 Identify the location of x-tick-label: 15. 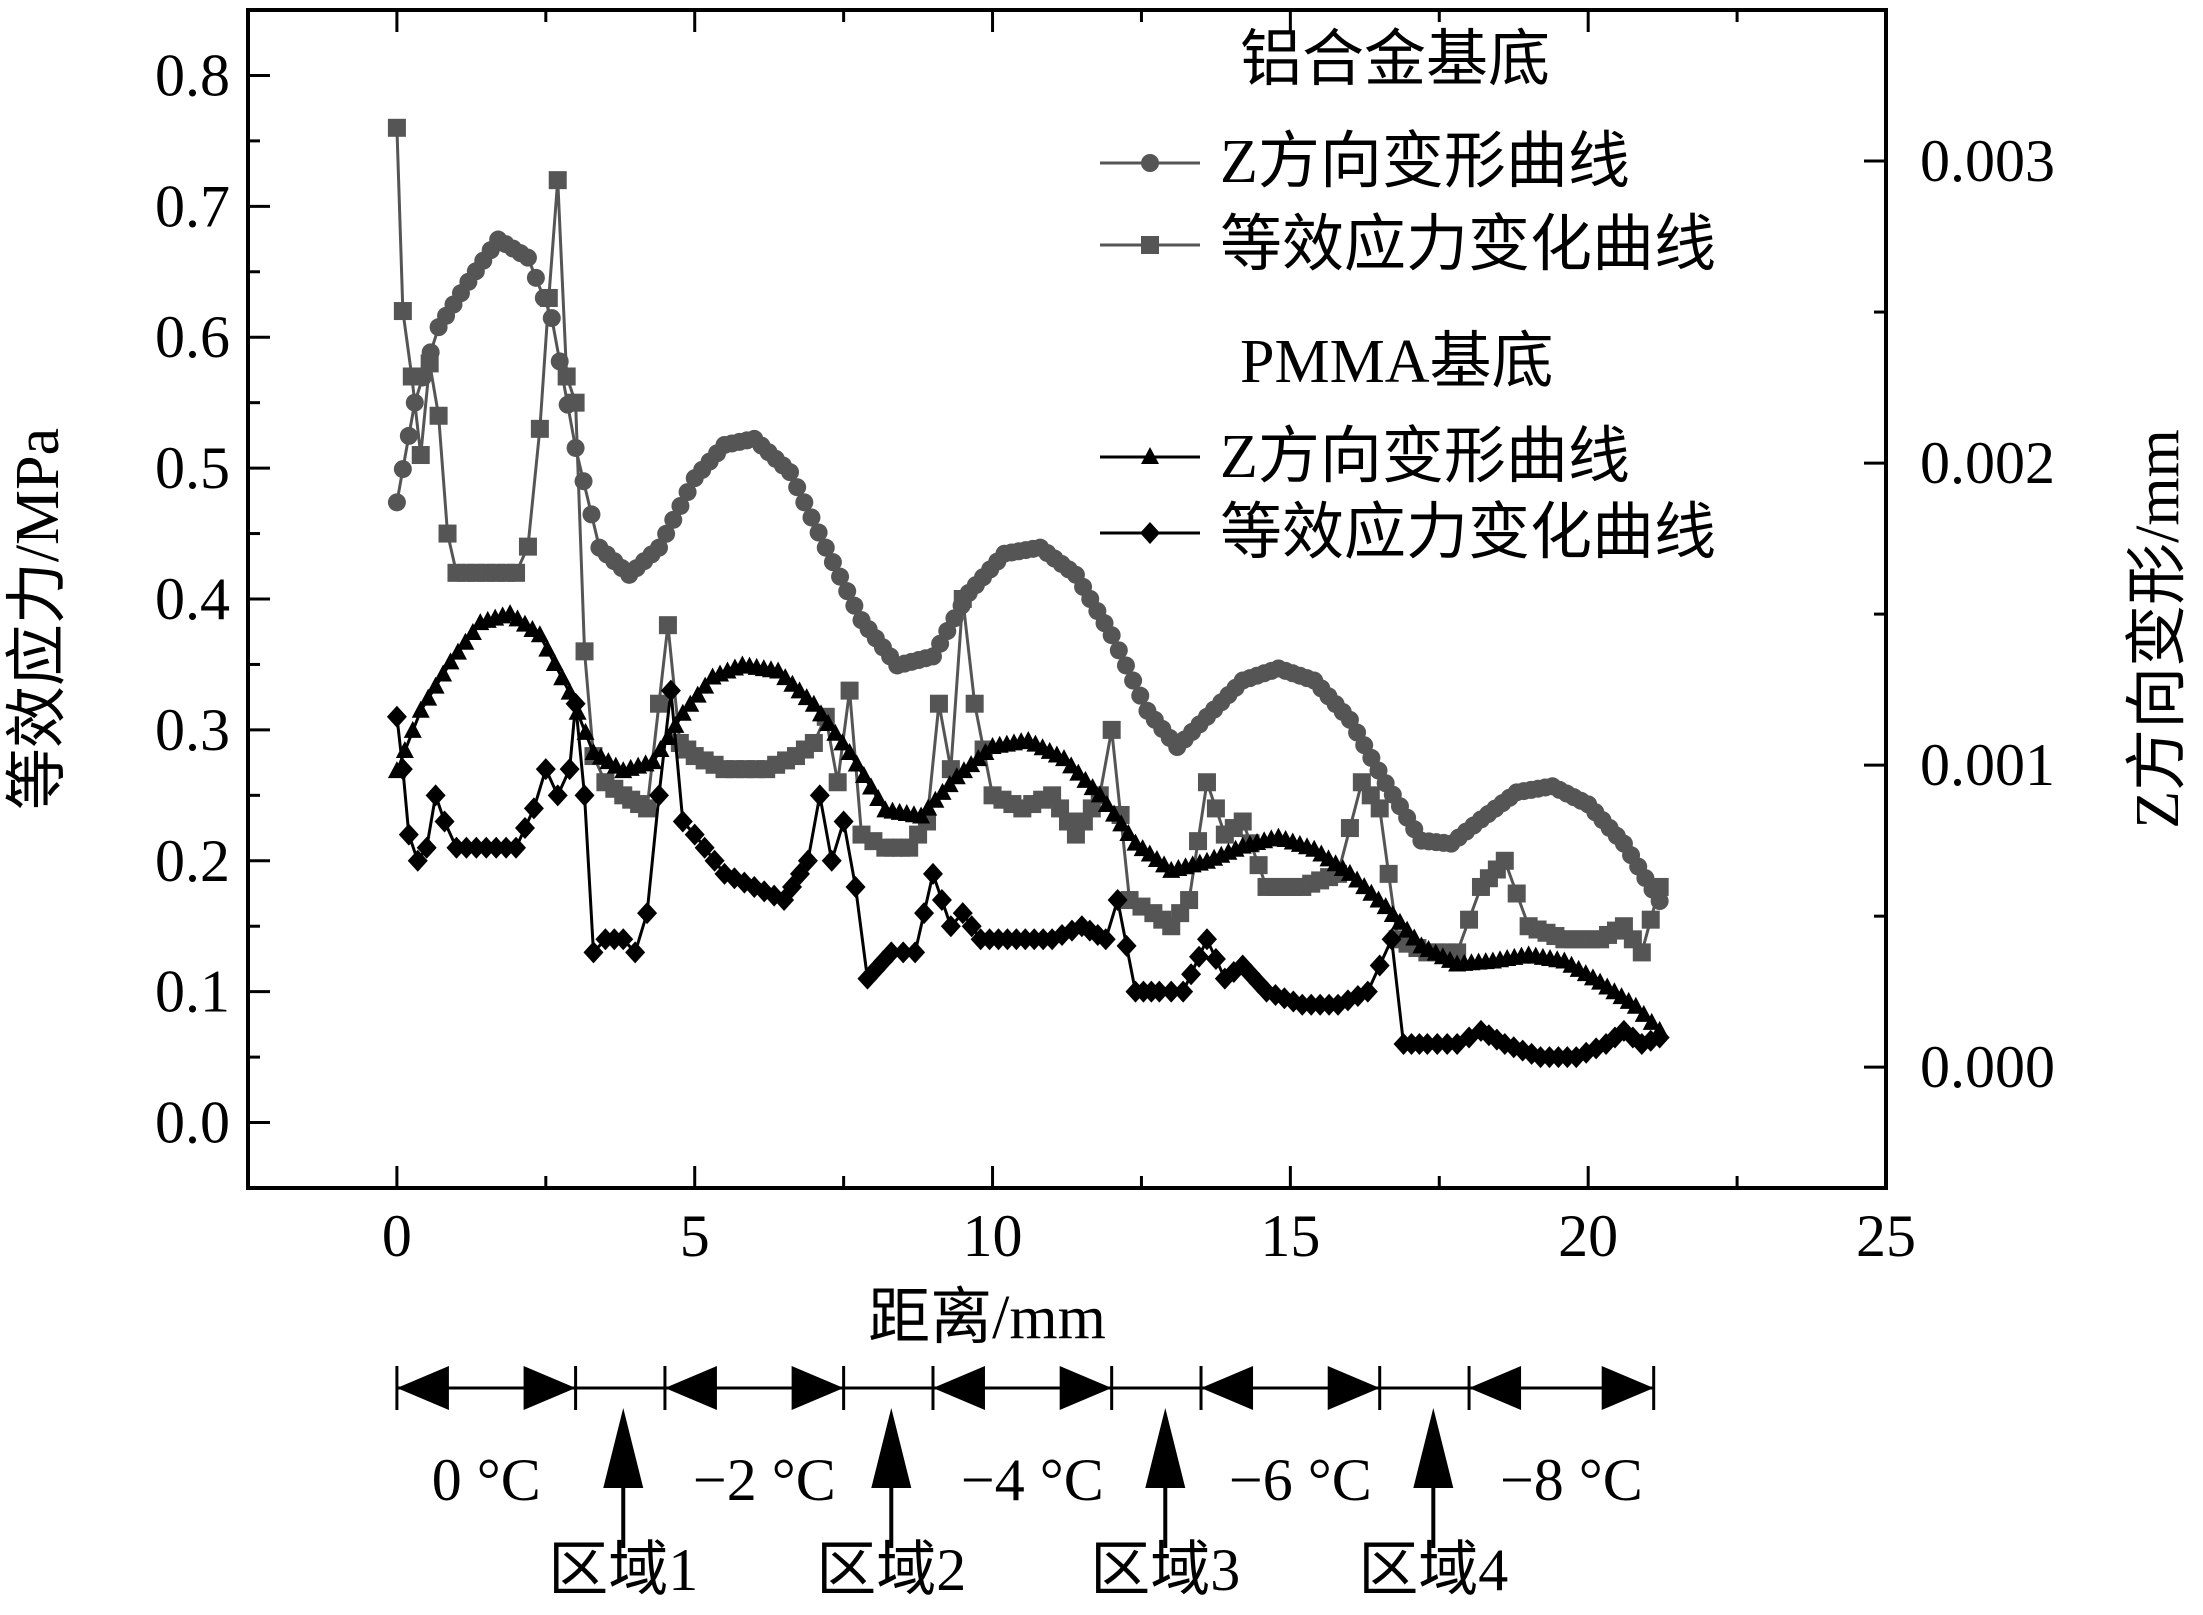
(1290, 1236).